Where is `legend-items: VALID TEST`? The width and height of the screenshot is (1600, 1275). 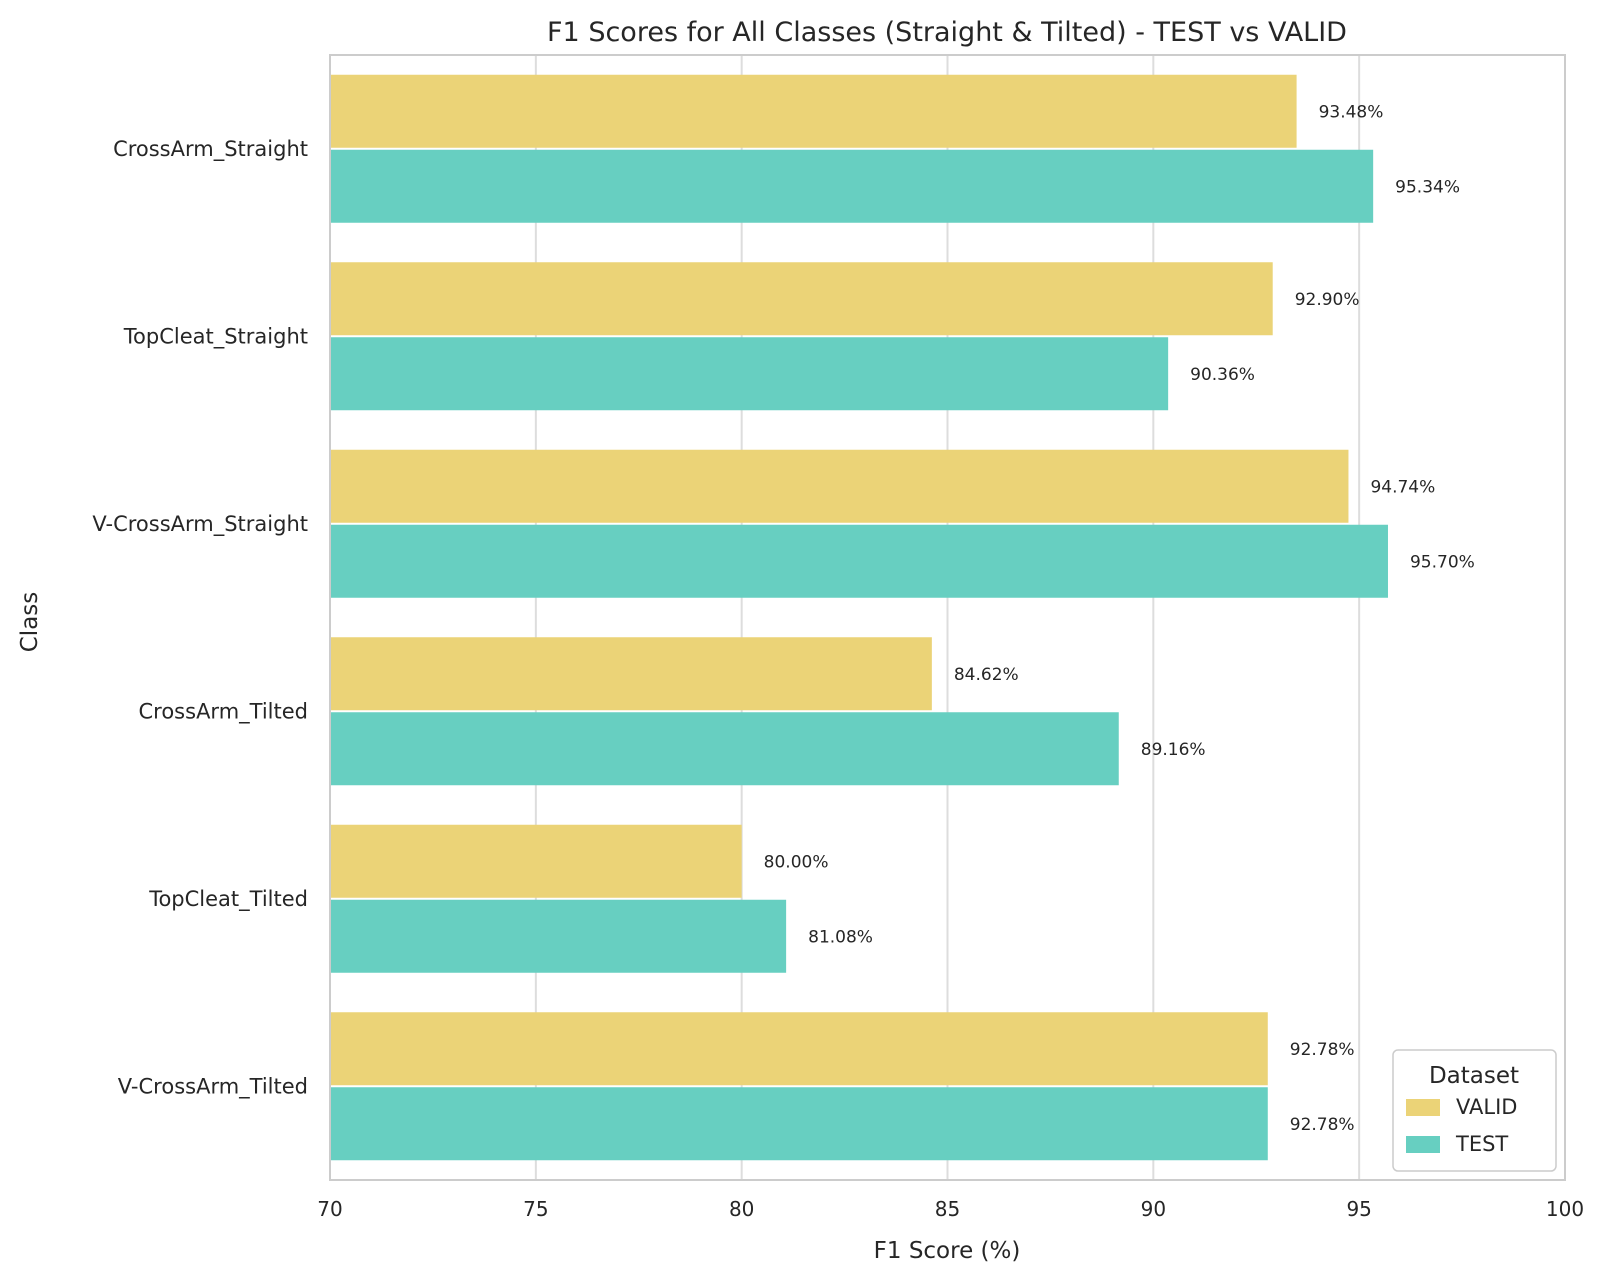
legend-items: VALID TEST is located at coordinates (1461, 1125).